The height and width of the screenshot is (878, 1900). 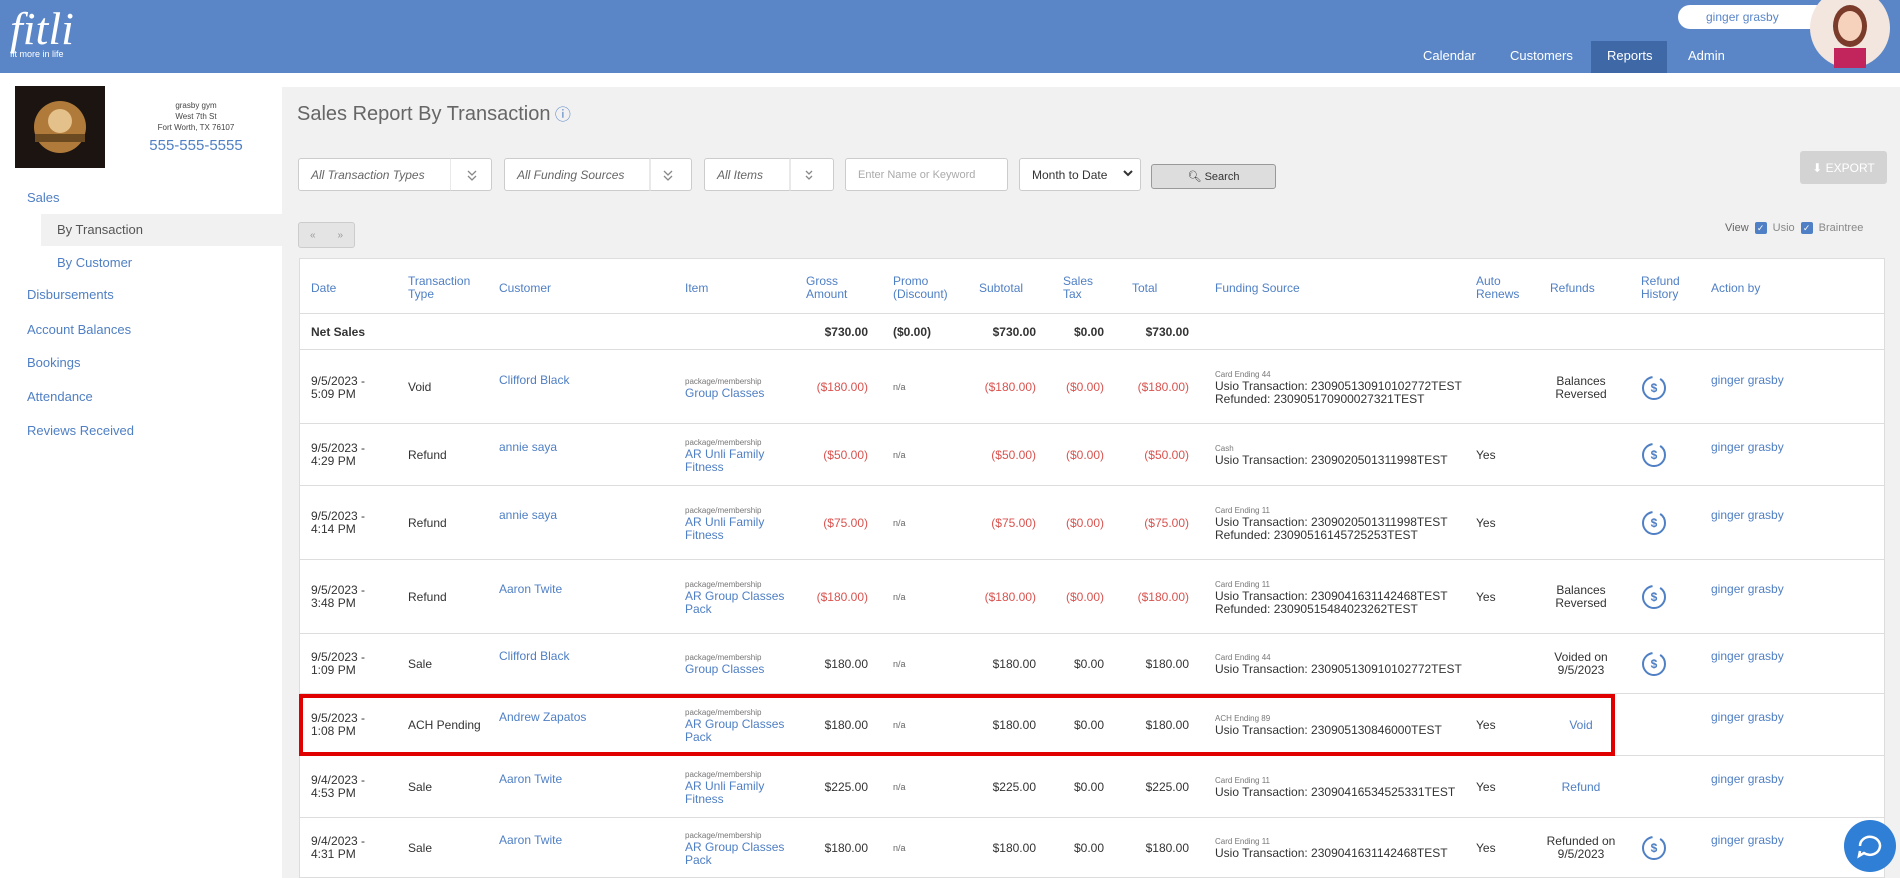 What do you see at coordinates (1167, 724) in the screenshot?
I see `total-cell: $180.00` at bounding box center [1167, 724].